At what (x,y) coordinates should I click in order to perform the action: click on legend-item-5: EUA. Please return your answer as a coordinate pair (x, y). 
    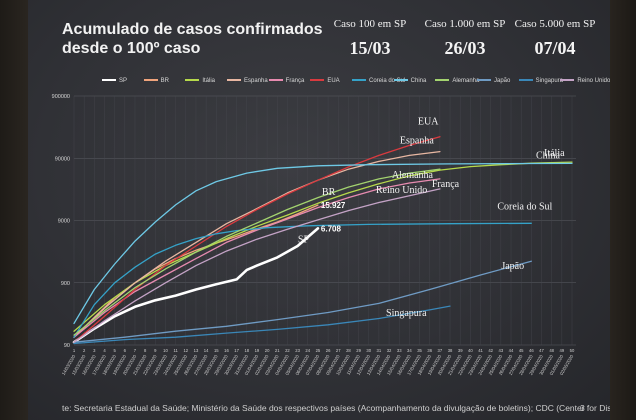
    Looking at the image, I should click on (325, 81).